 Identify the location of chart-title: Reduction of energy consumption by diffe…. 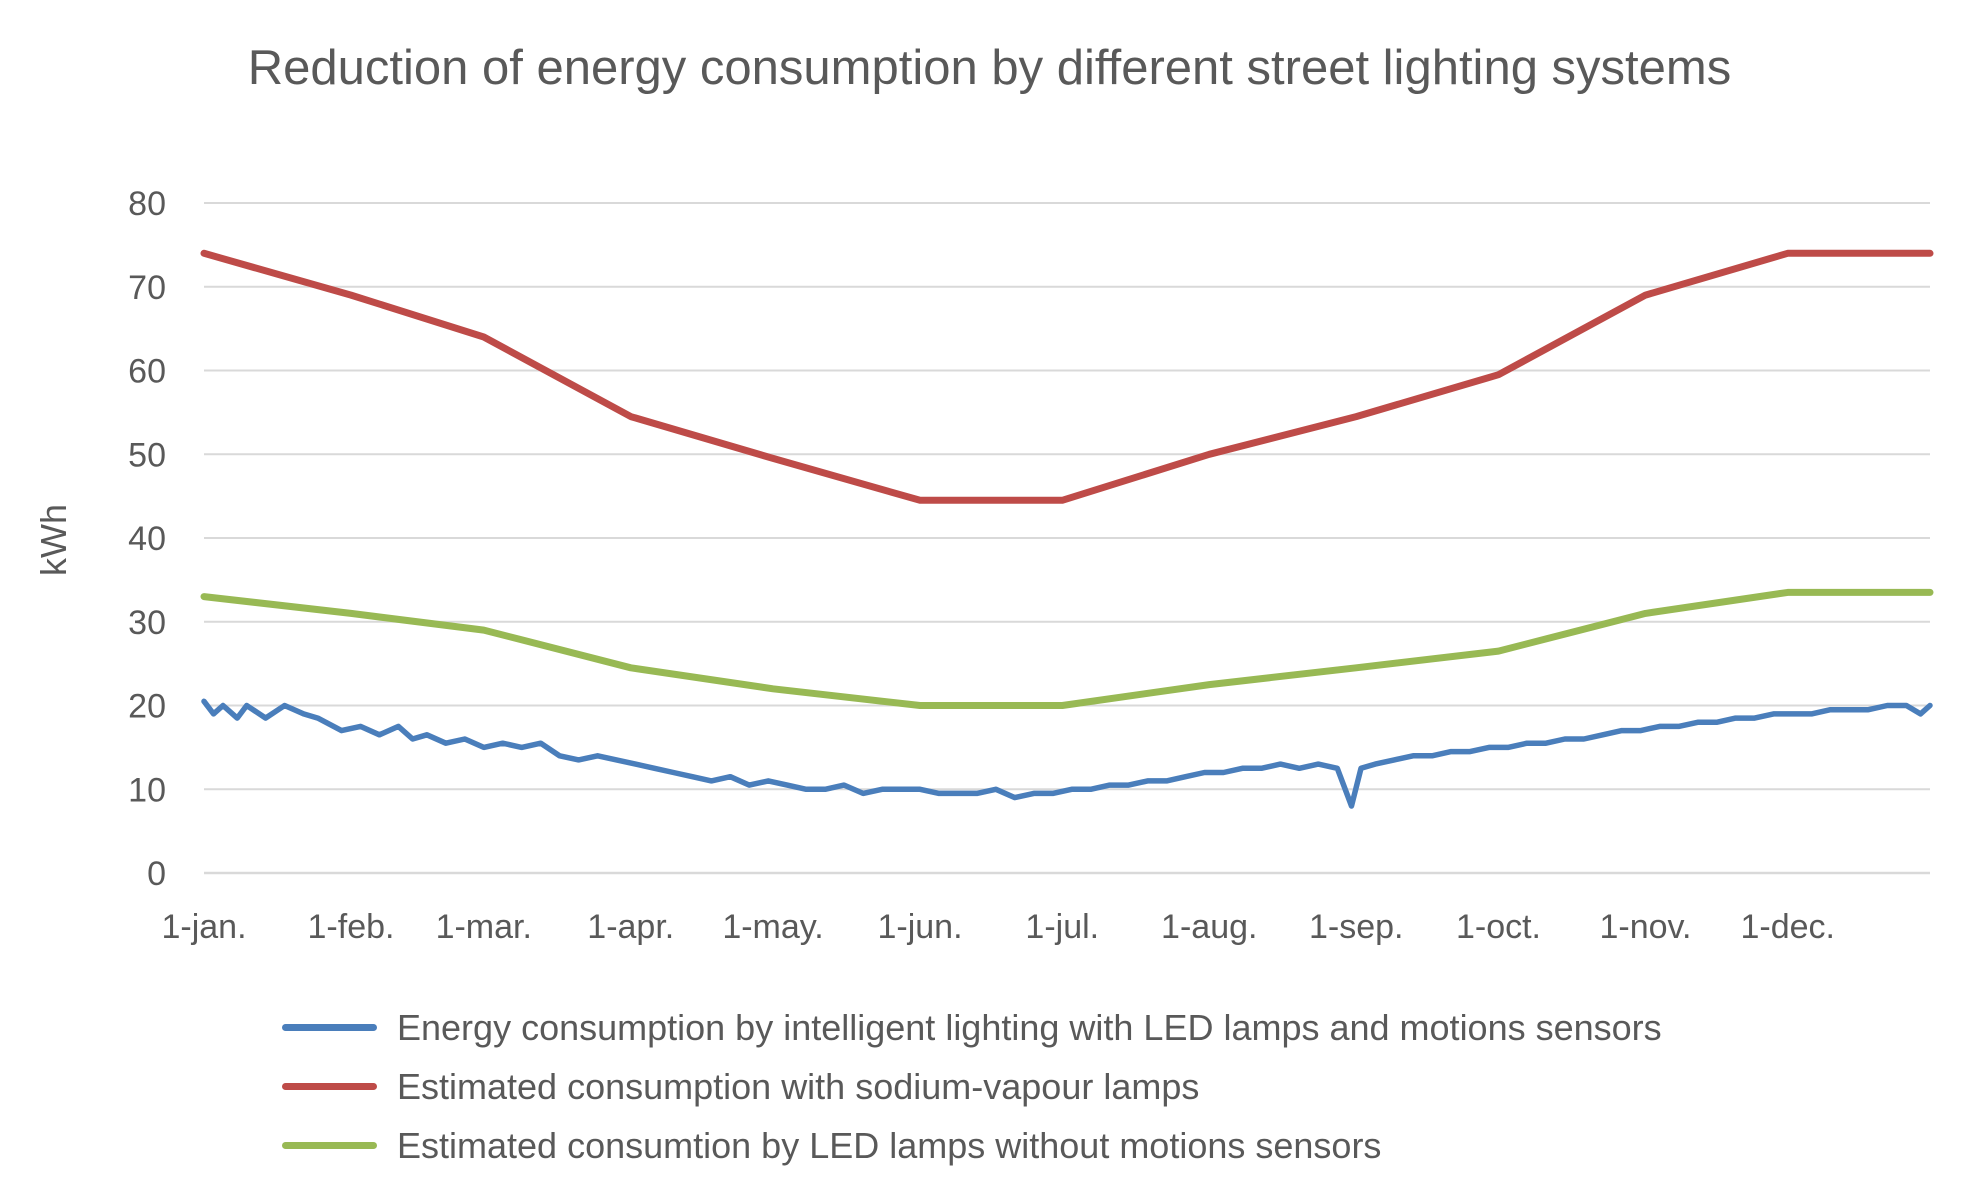
(989, 68).